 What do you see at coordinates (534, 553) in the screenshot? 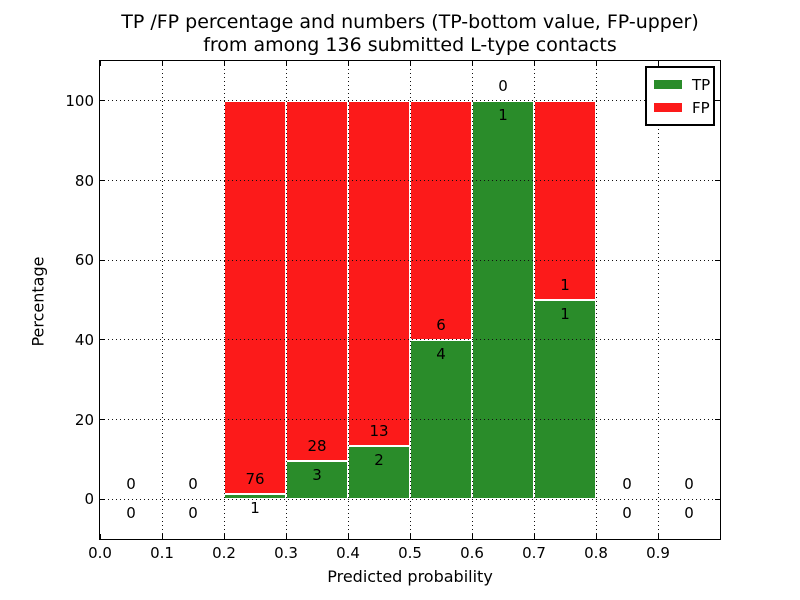
I see `x-tick-label: 0.7` at bounding box center [534, 553].